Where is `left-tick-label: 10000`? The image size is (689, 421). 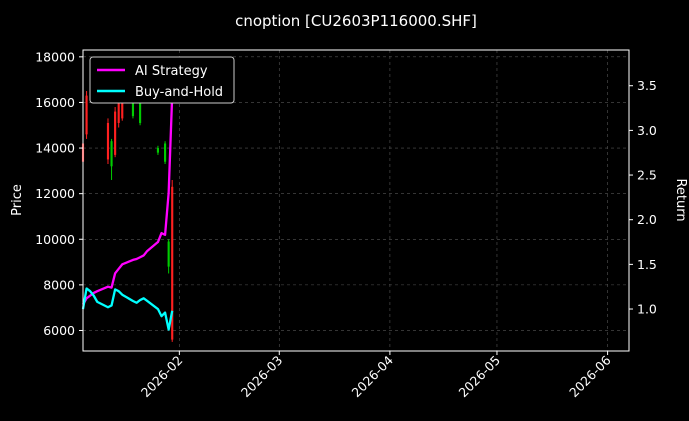 left-tick-label: 10000 is located at coordinates (55, 239).